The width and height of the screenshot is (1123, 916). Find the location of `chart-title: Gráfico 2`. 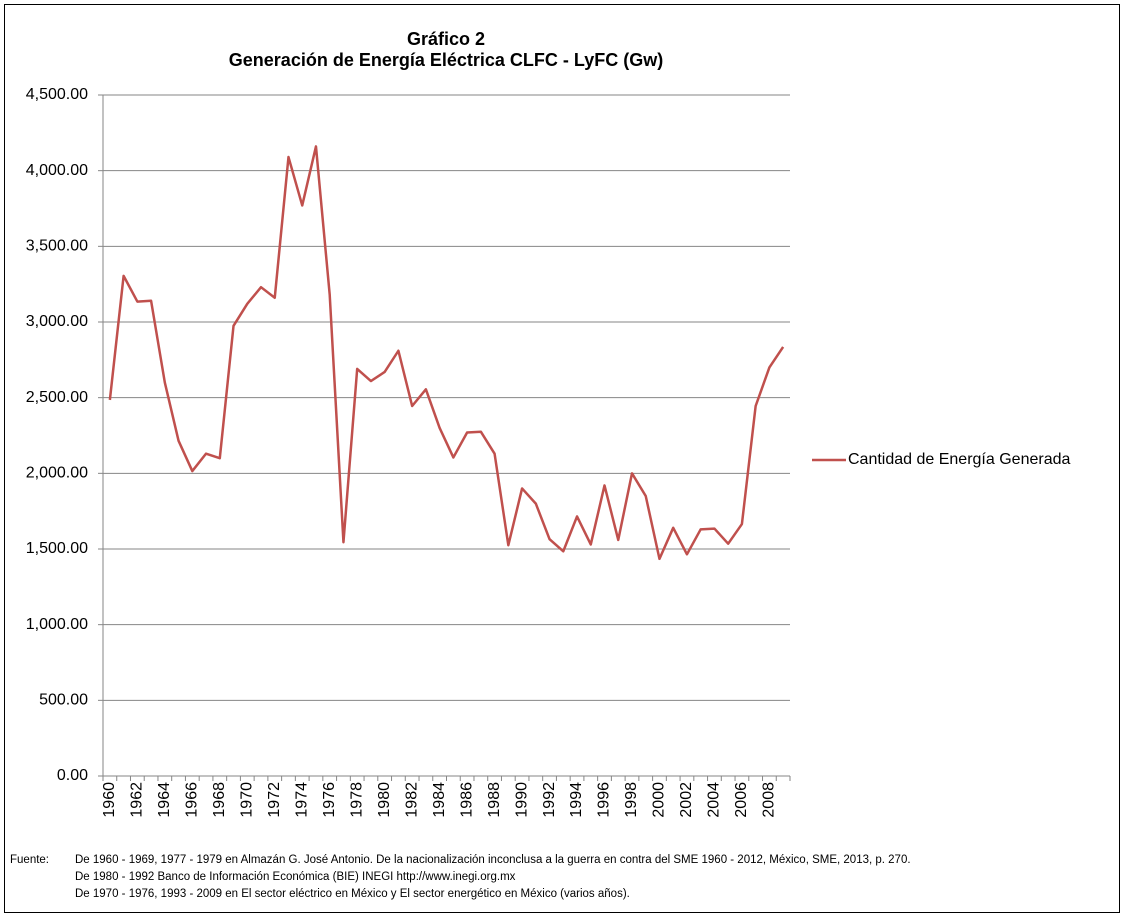

chart-title: Gráfico 2 is located at coordinates (446, 39).